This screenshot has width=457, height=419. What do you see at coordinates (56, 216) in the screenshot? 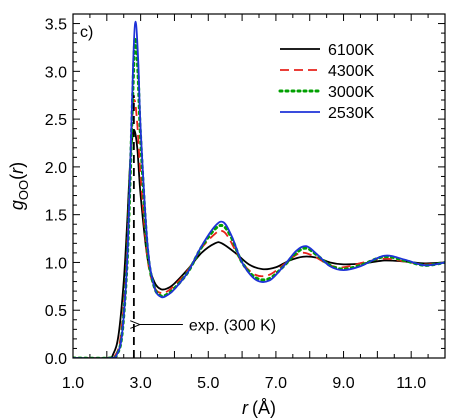
I see `y-tick-label: 1.5` at bounding box center [56, 216].